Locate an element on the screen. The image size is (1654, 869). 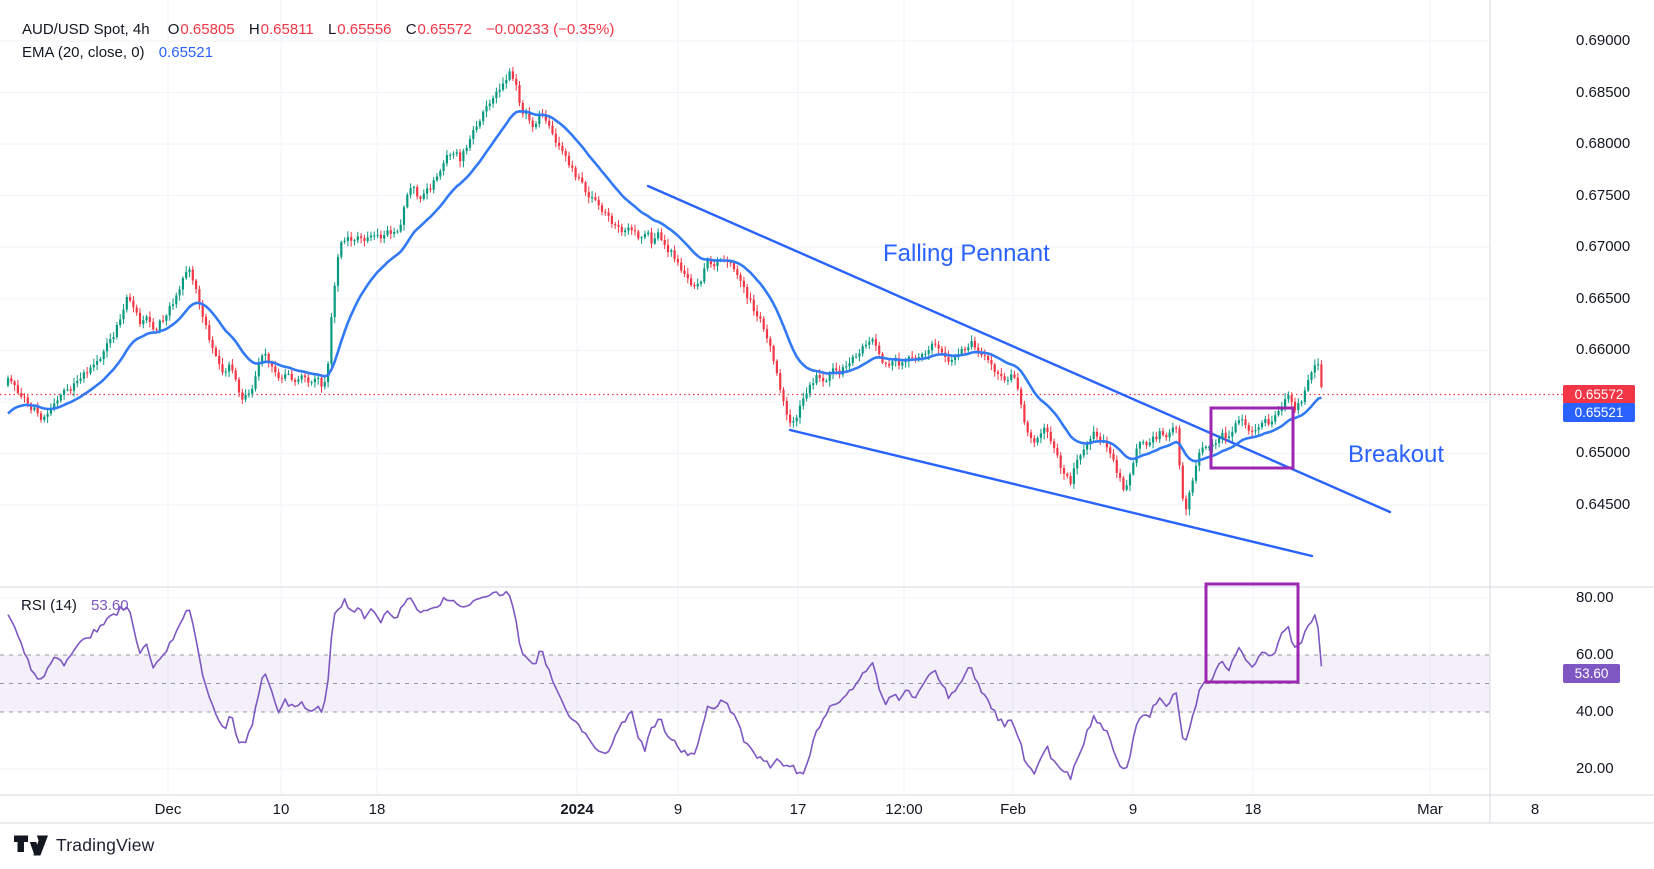
price-axis-label: 0.68500 is located at coordinates (1603, 92).